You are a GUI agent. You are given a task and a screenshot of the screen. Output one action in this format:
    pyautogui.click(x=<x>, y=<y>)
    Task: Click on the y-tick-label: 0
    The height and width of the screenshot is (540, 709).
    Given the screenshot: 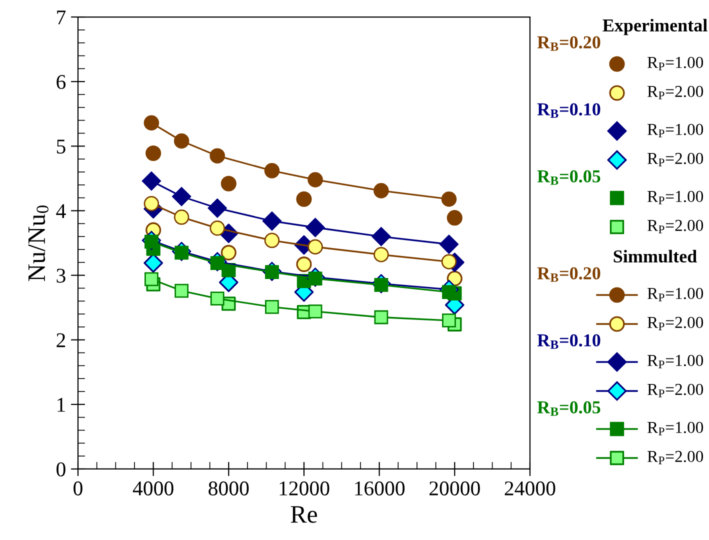 What is the action you would take?
    pyautogui.click(x=61, y=469)
    